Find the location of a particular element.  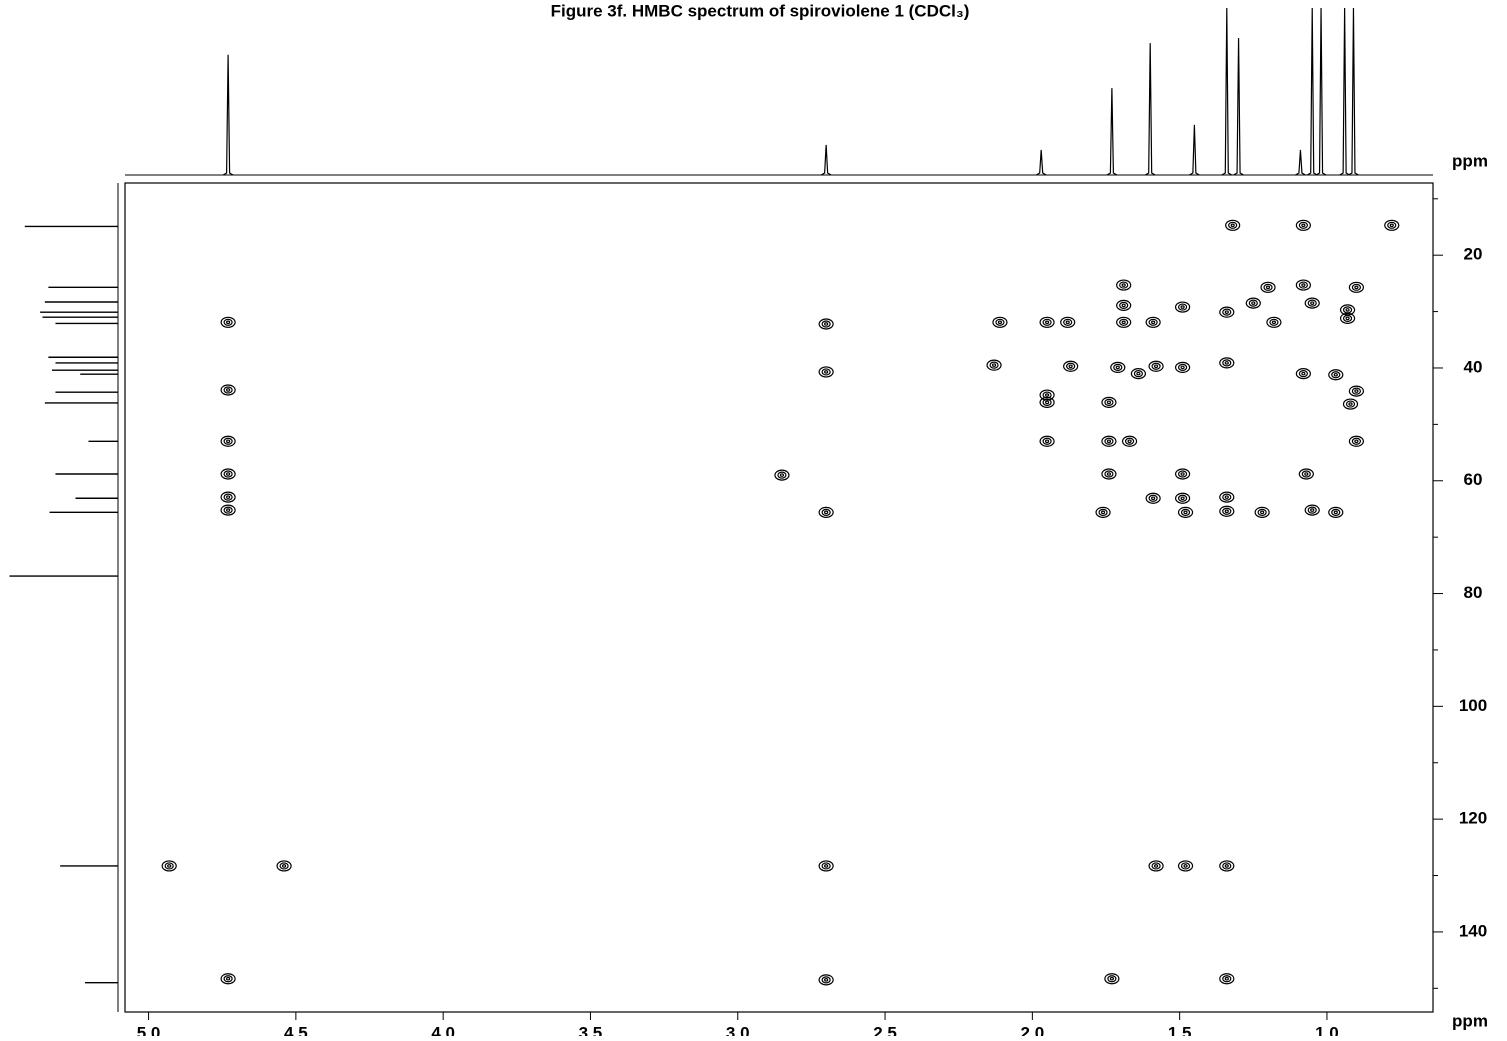

y-tick-label: 40 is located at coordinates (1473, 366).